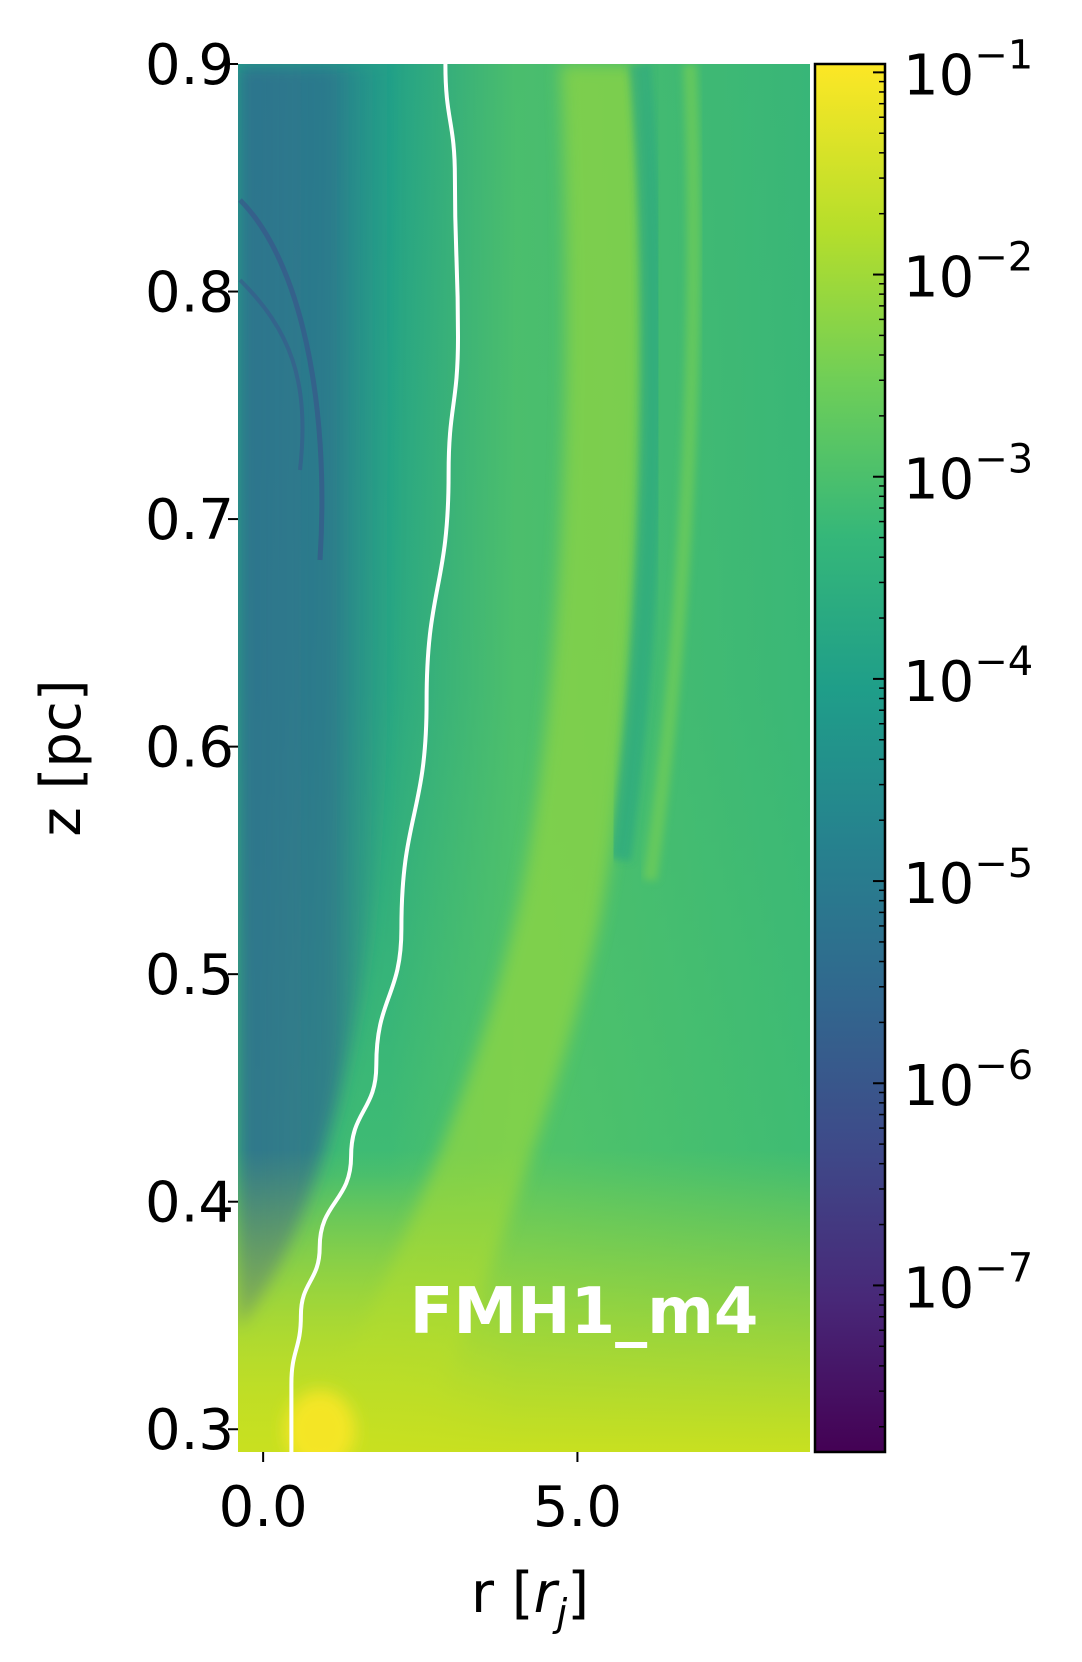 The height and width of the screenshot is (1662, 1082). What do you see at coordinates (420, 1496) in the screenshot?
I see `x-axis: 0.0 5.0` at bounding box center [420, 1496].